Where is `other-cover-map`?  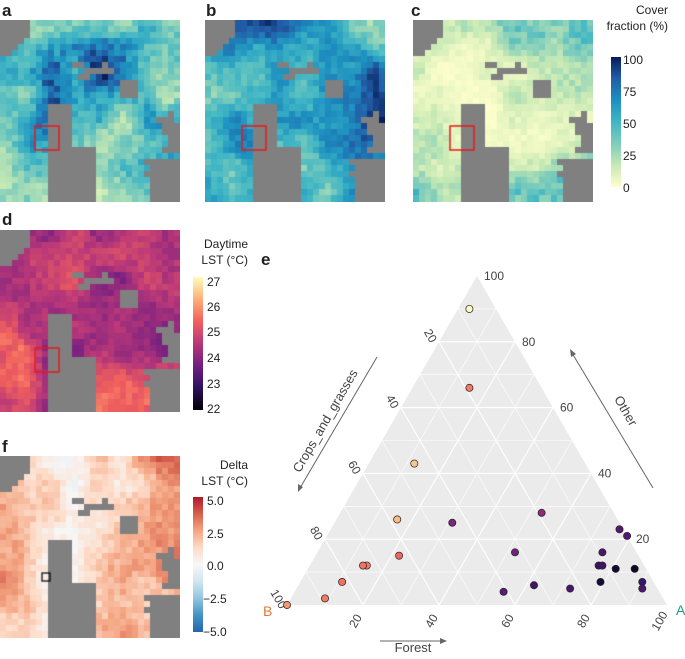 other-cover-map is located at coordinates (503, 111).